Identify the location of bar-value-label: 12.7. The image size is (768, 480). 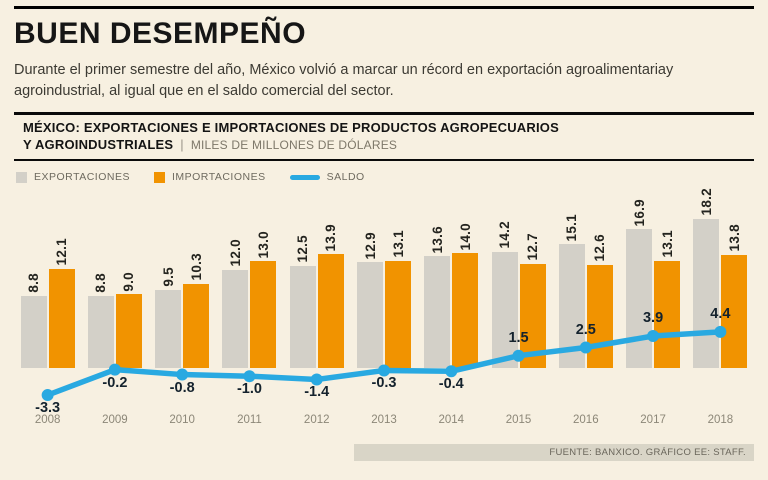
(533, 247).